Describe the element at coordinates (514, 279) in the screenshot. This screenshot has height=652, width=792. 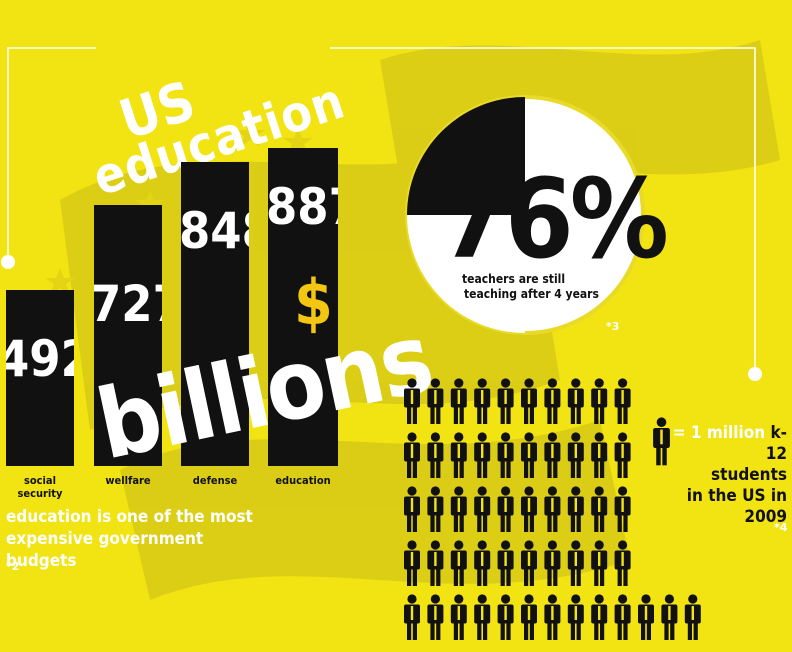
I see `percent-subtitle-line1: teachers are still` at that location.